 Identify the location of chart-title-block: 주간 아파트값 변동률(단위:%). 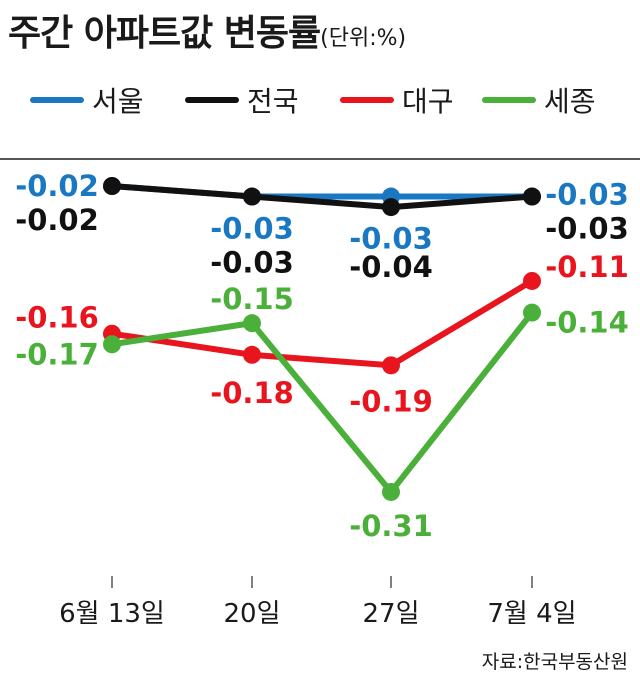
(207, 30).